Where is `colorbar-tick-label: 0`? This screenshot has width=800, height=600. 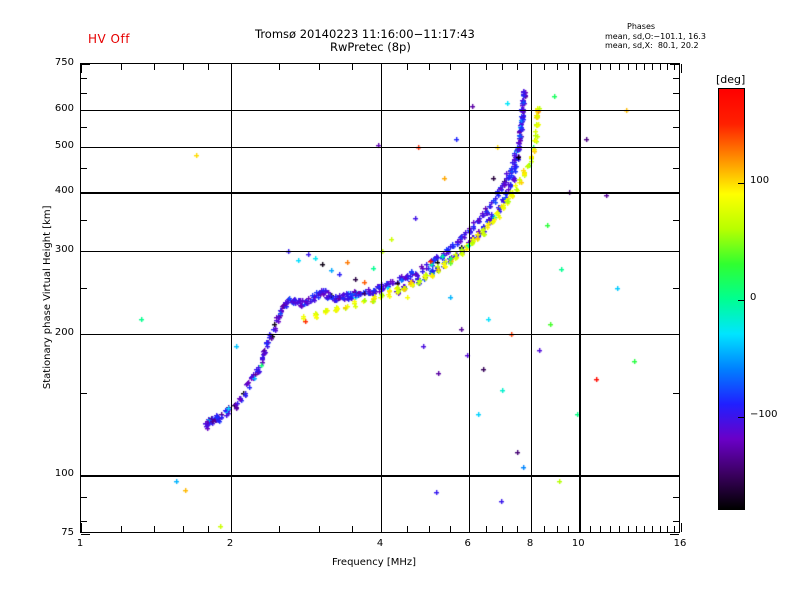 colorbar-tick-label: 0 is located at coordinates (753, 297).